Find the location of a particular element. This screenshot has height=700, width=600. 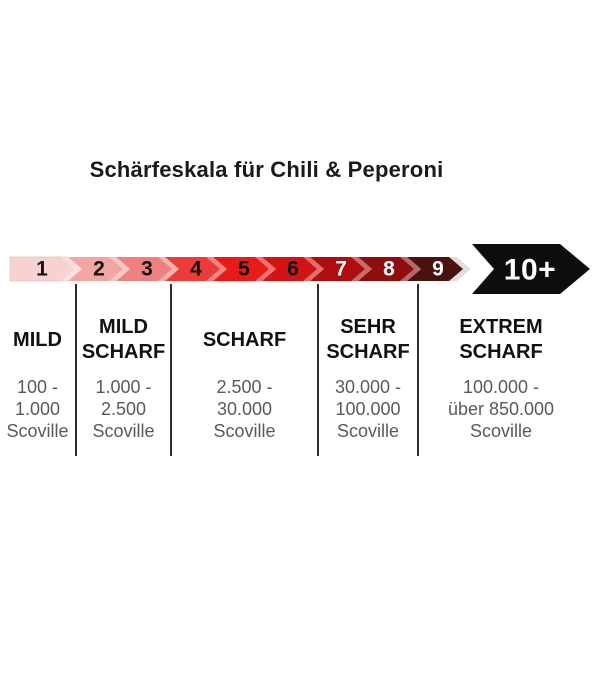

chevron-highlight-end is located at coordinates (459, 269).